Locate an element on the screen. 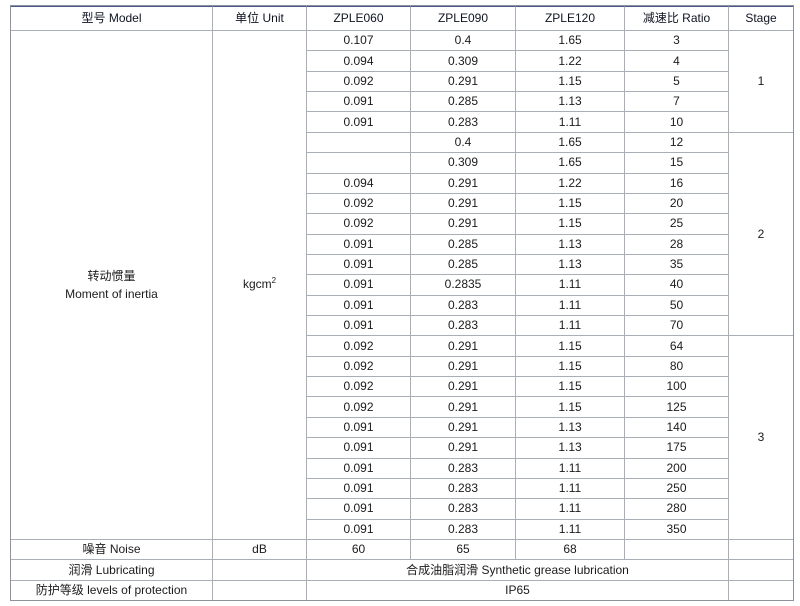 This screenshot has height=606, width=800. noise-label-cell: 噪音 Noise is located at coordinates (112, 550).